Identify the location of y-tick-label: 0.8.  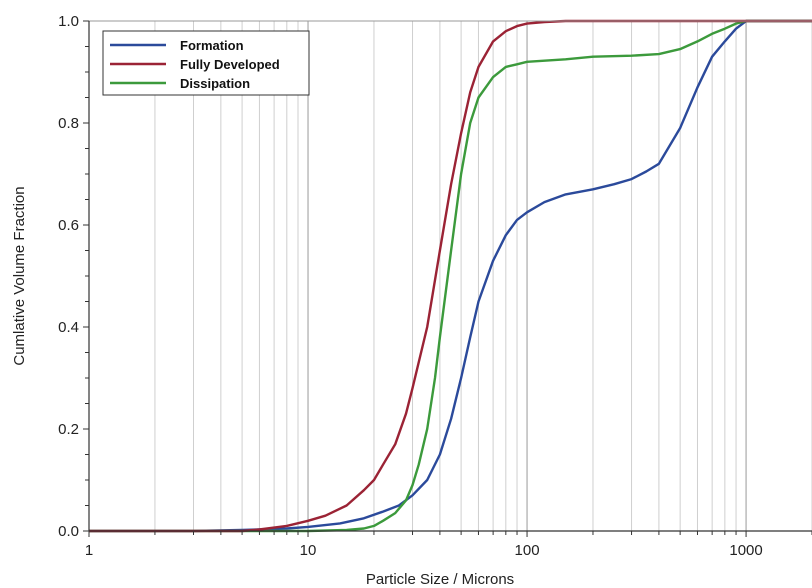
(68, 123).